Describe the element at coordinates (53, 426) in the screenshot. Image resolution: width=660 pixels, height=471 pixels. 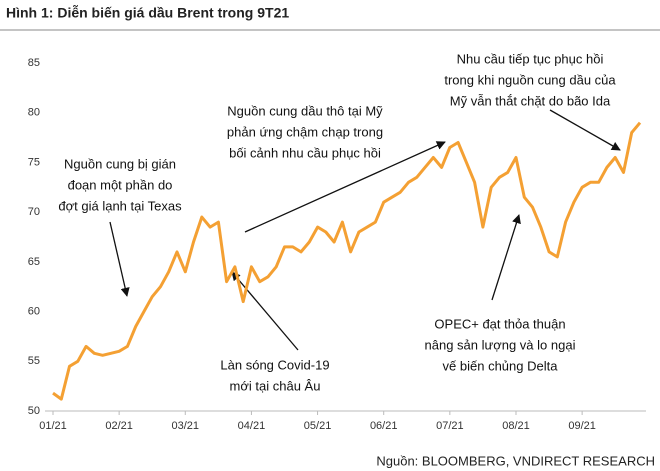
I see `x-tick-label: 01/21` at that location.